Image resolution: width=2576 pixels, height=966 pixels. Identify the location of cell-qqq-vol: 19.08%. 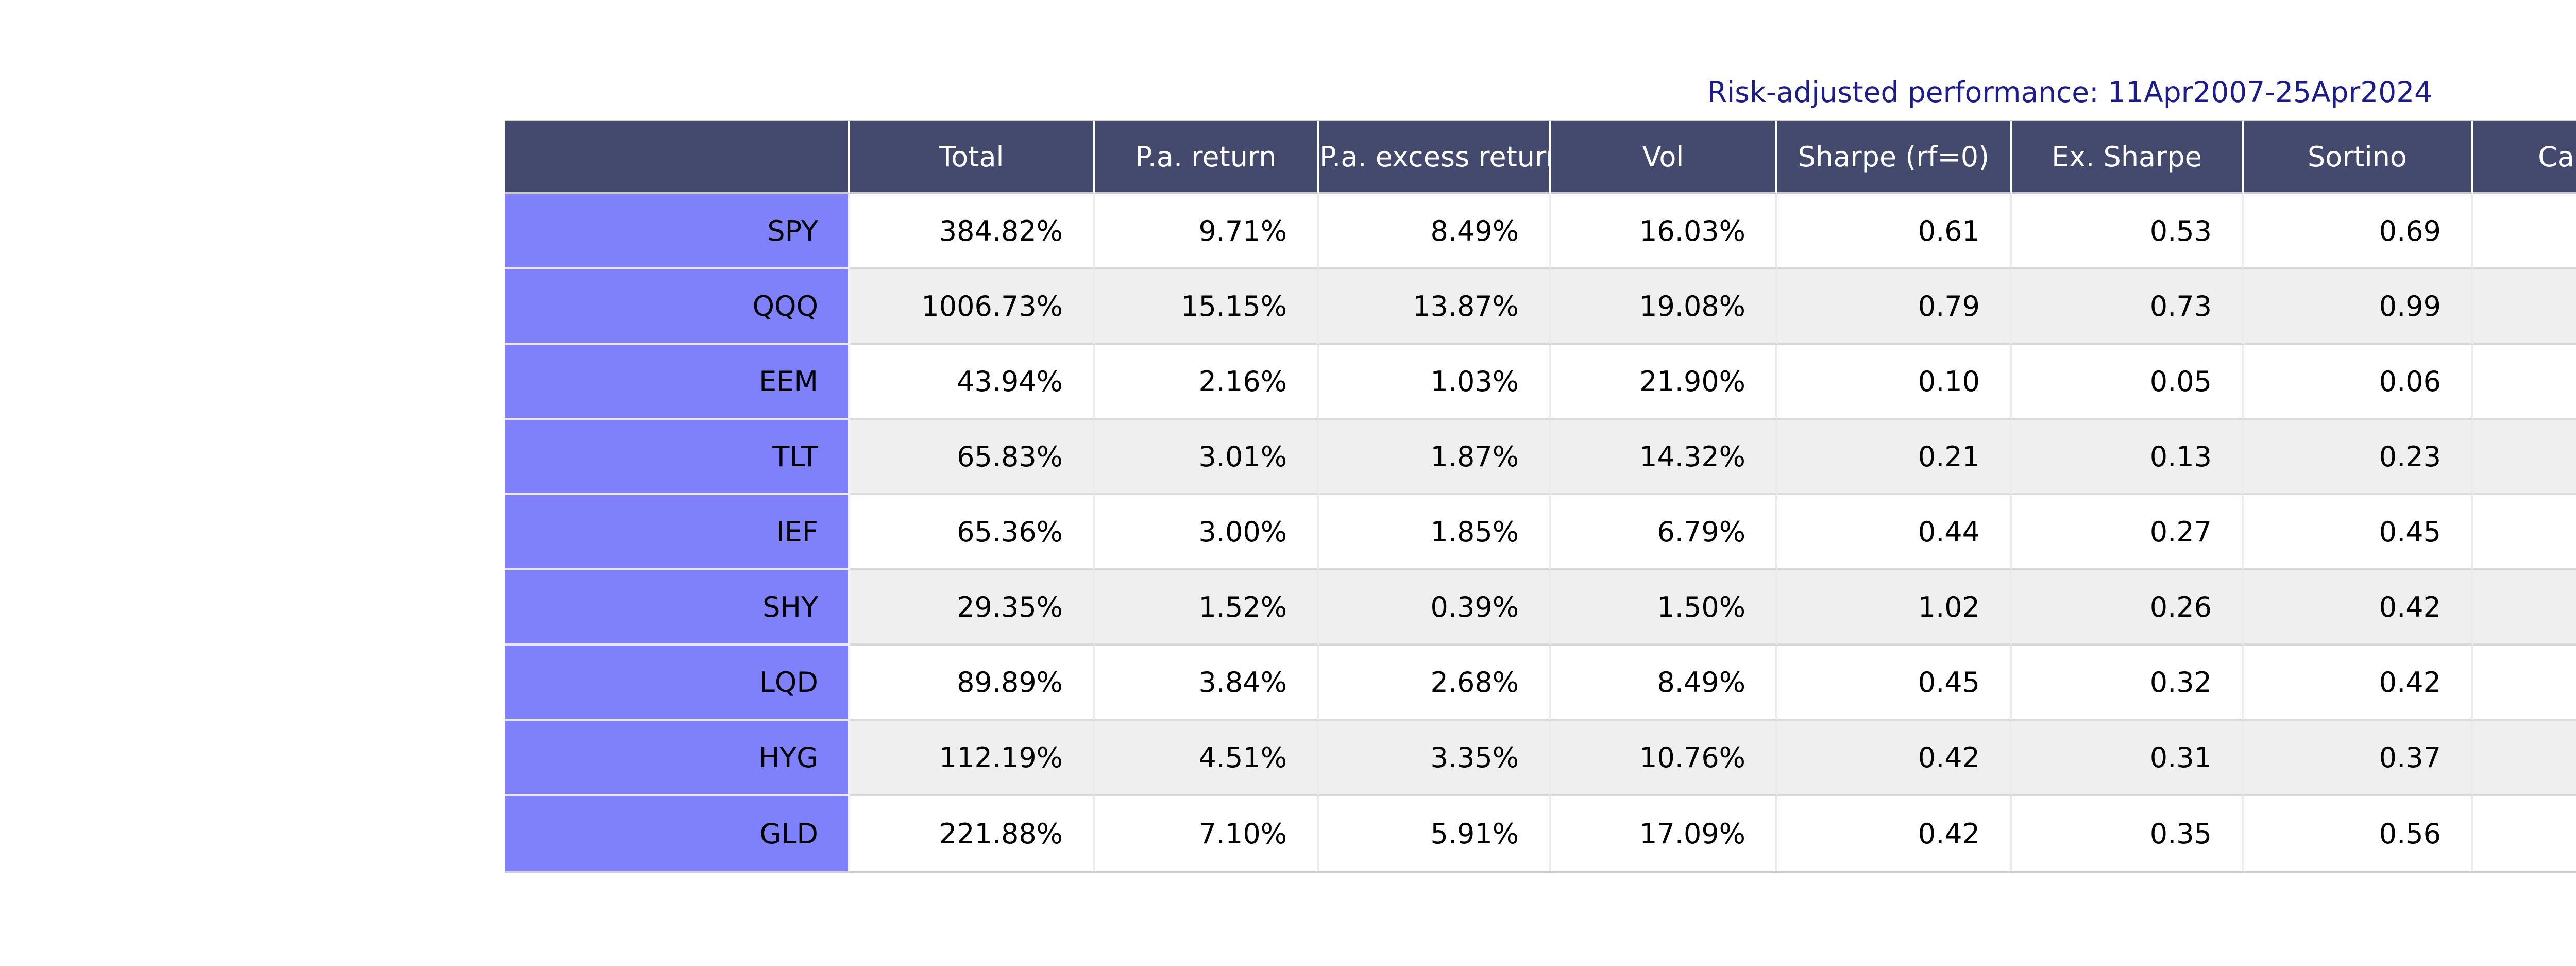
(1664, 307).